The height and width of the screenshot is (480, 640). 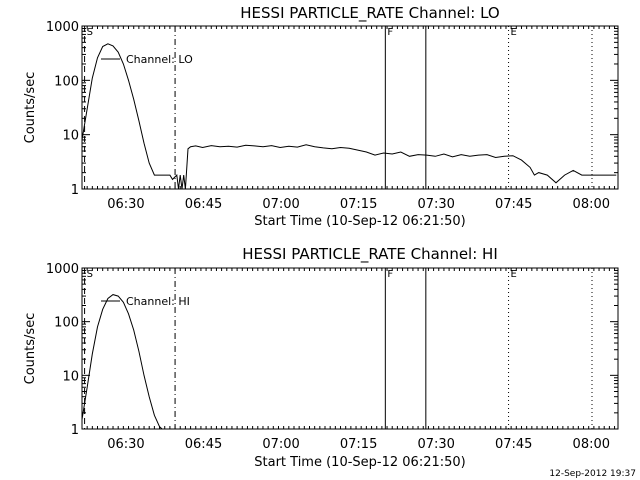 What do you see at coordinates (158, 301) in the screenshot?
I see `legend-label: Channel: HI` at bounding box center [158, 301].